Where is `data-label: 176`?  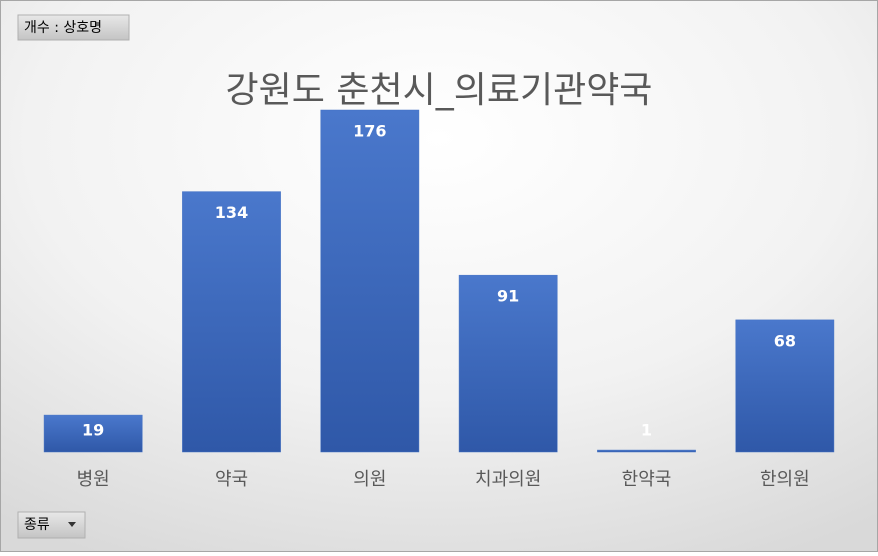
data-label: 176 is located at coordinates (369, 131).